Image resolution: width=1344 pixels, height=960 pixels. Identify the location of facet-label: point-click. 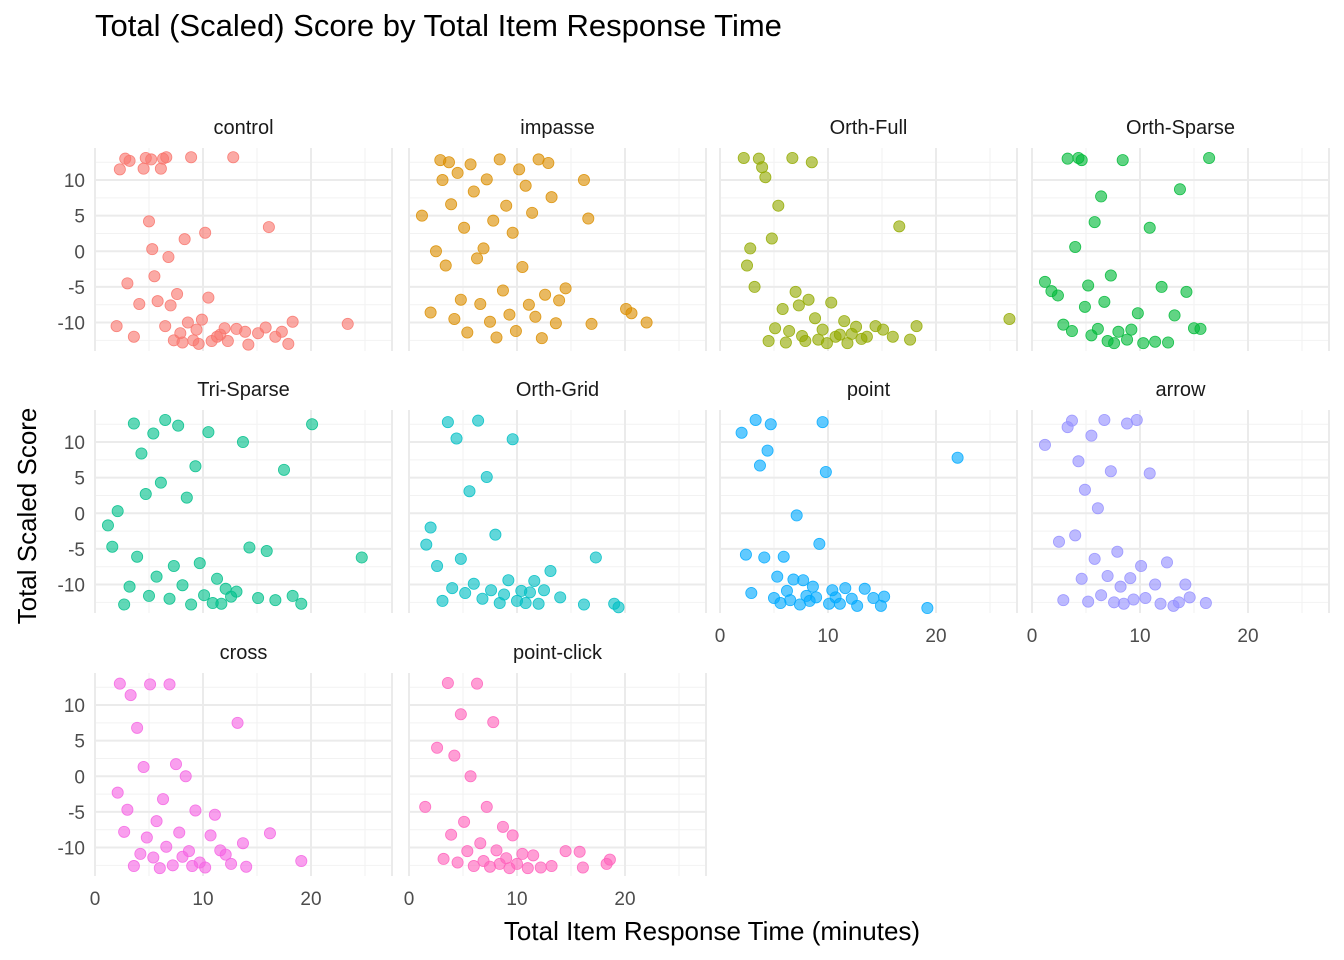
(558, 653).